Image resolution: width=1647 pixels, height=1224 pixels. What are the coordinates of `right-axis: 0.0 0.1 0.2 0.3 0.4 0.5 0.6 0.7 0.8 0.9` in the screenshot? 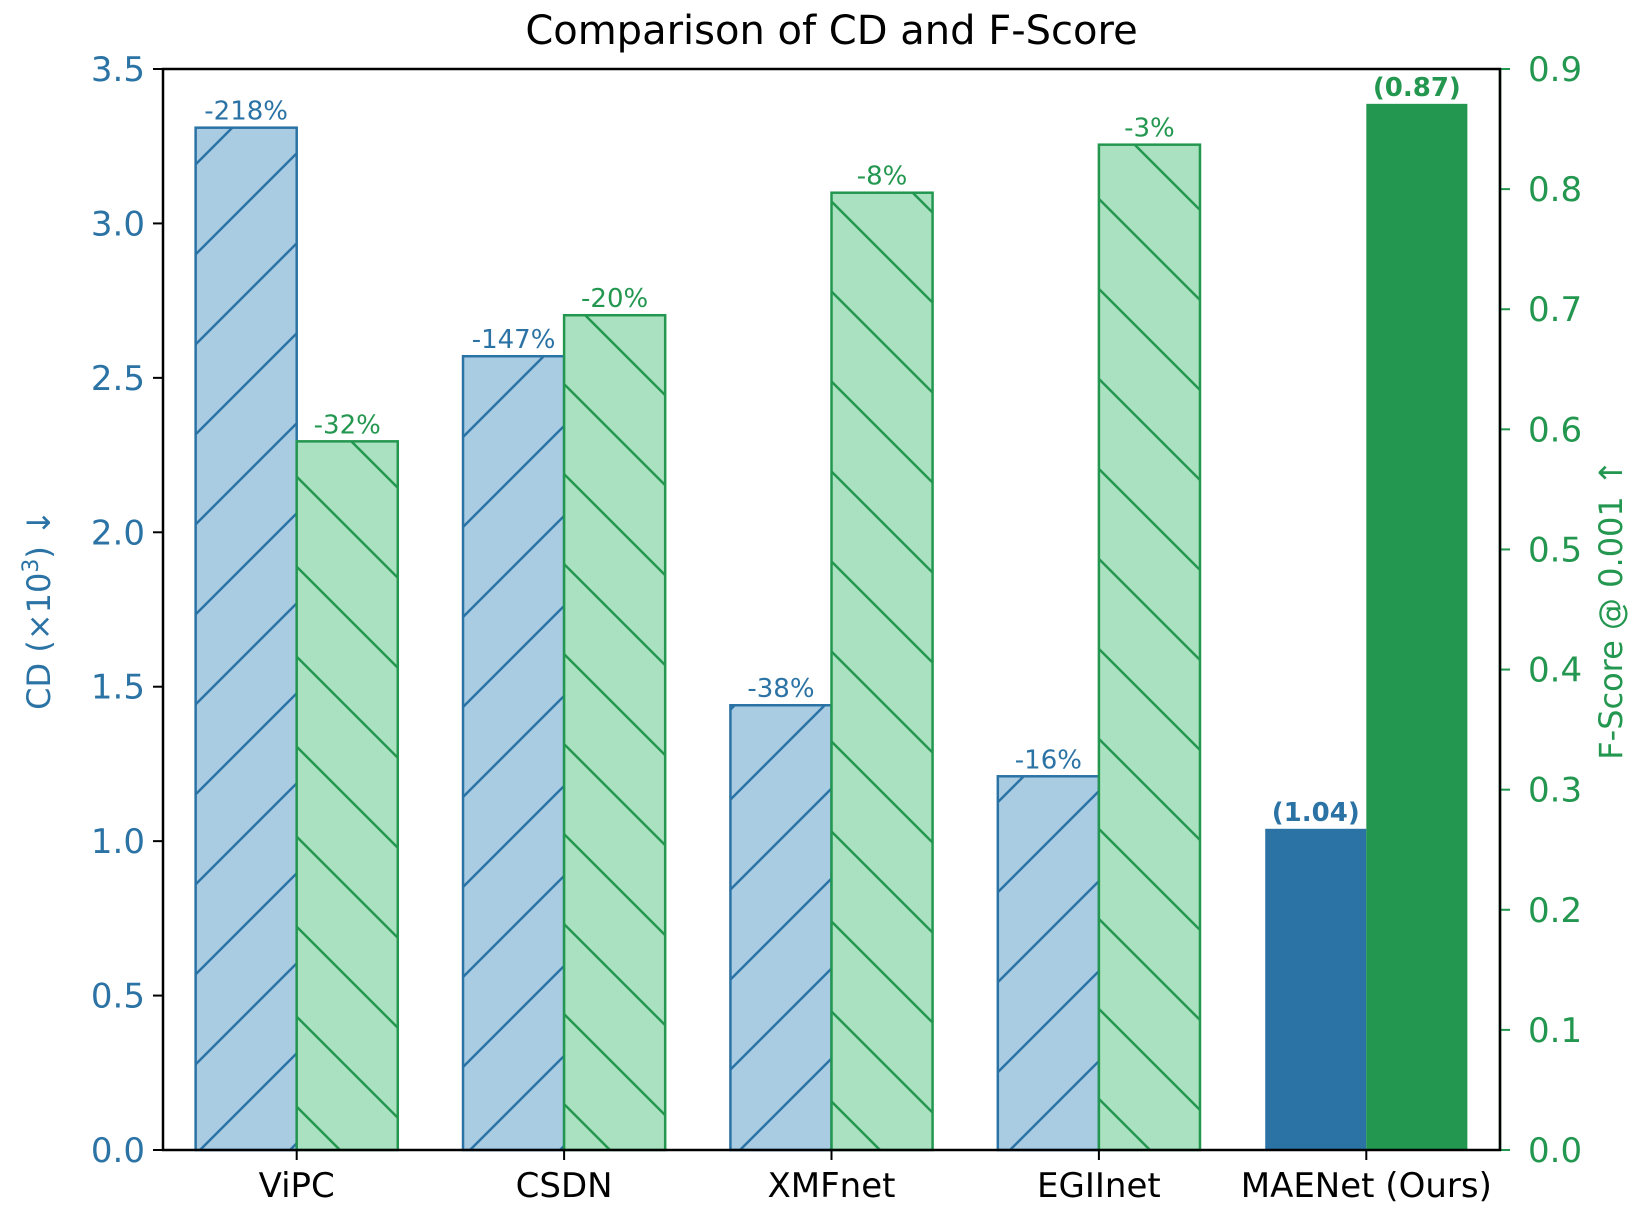 It's located at (1540, 610).